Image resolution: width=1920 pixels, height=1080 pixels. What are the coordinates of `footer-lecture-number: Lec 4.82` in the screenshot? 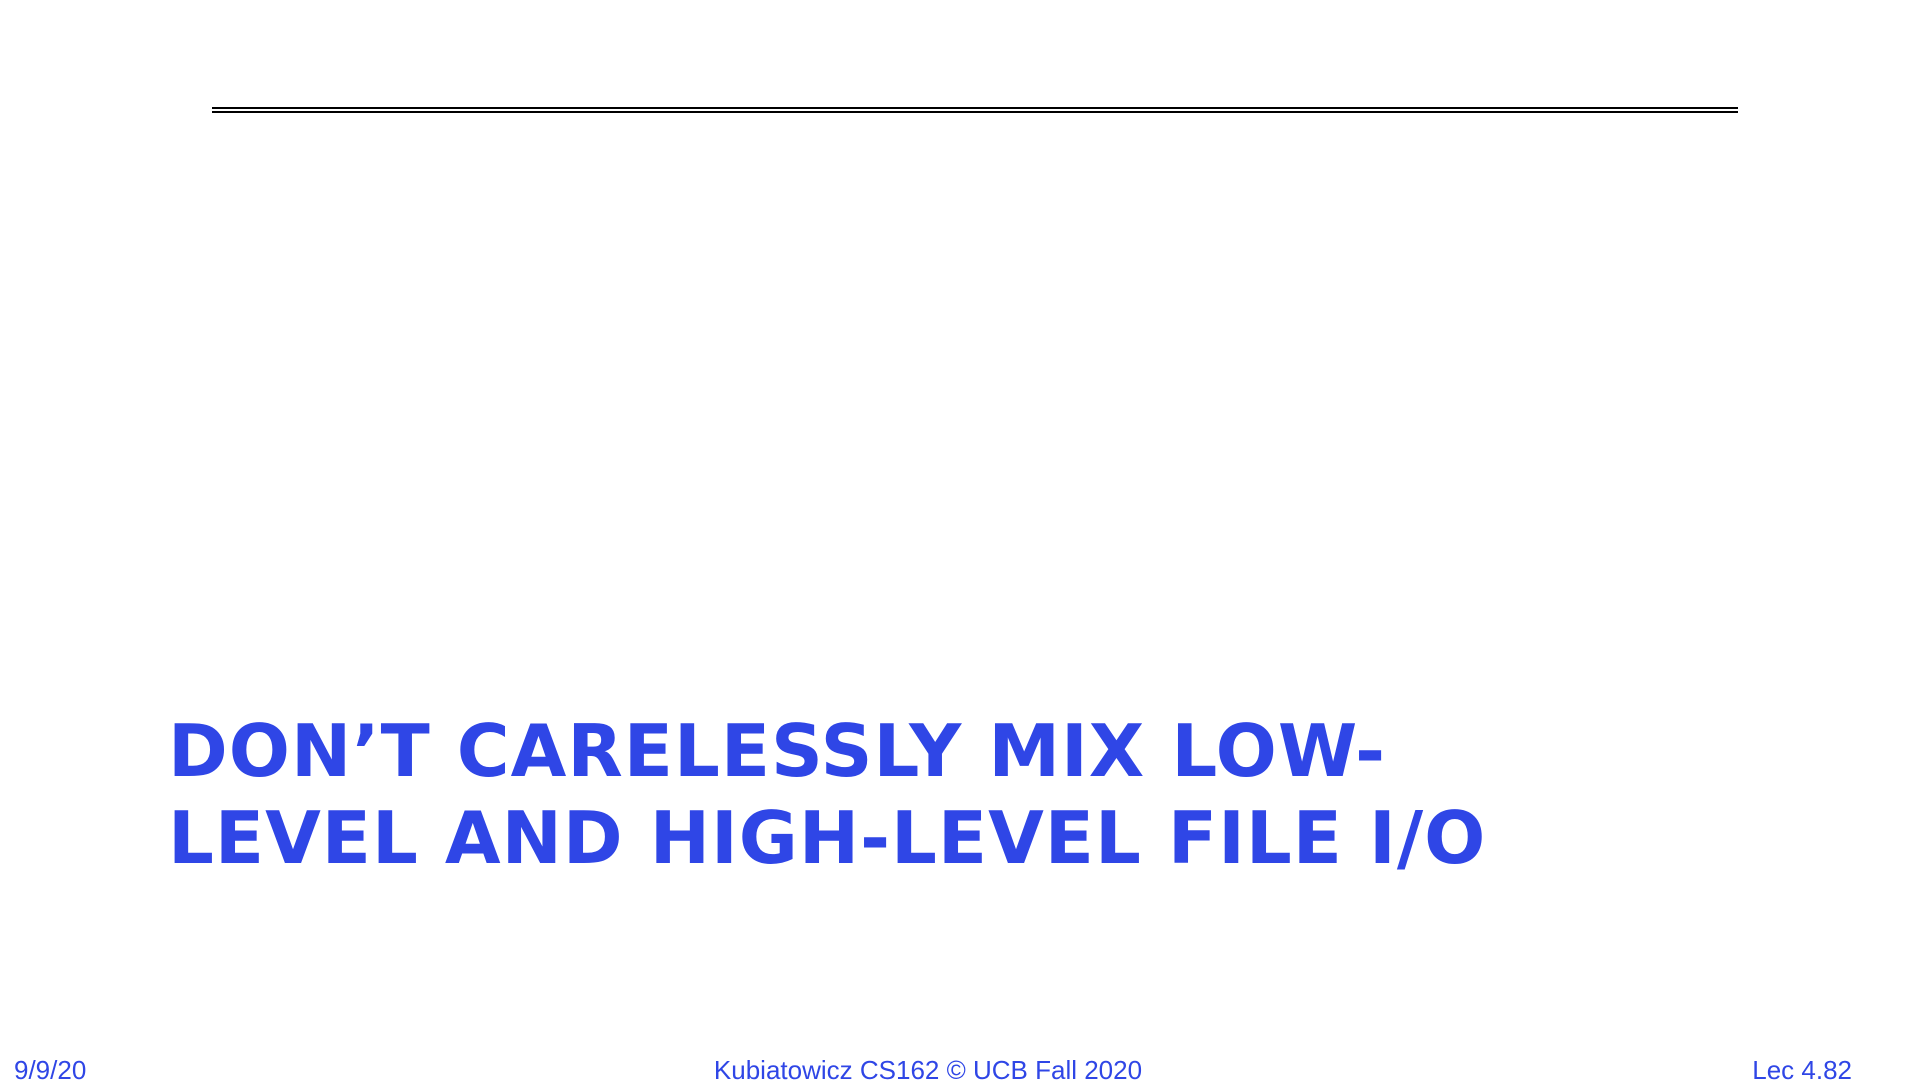 It's located at (1802, 1067).